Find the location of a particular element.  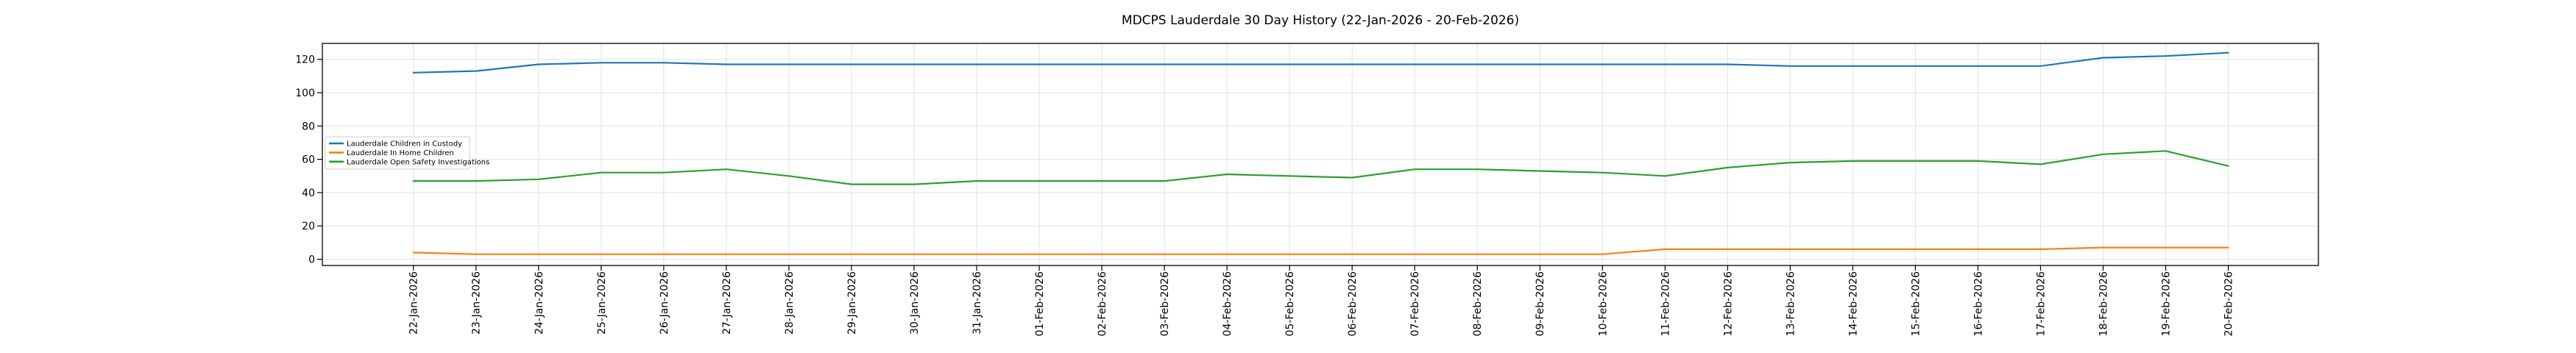

x-tick-label: 01-Feb-2026 is located at coordinates (1040, 303).